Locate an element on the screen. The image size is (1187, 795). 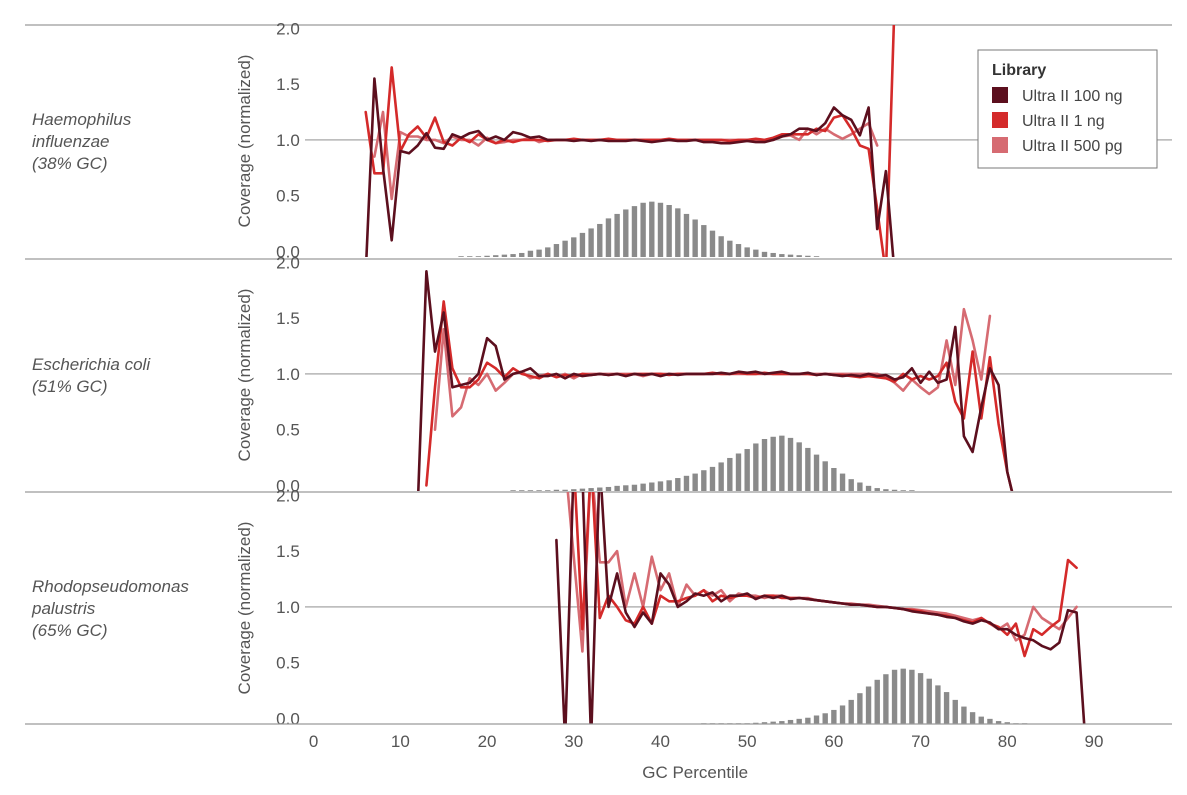
panel-label: influenzae is located at coordinates (71, 141).